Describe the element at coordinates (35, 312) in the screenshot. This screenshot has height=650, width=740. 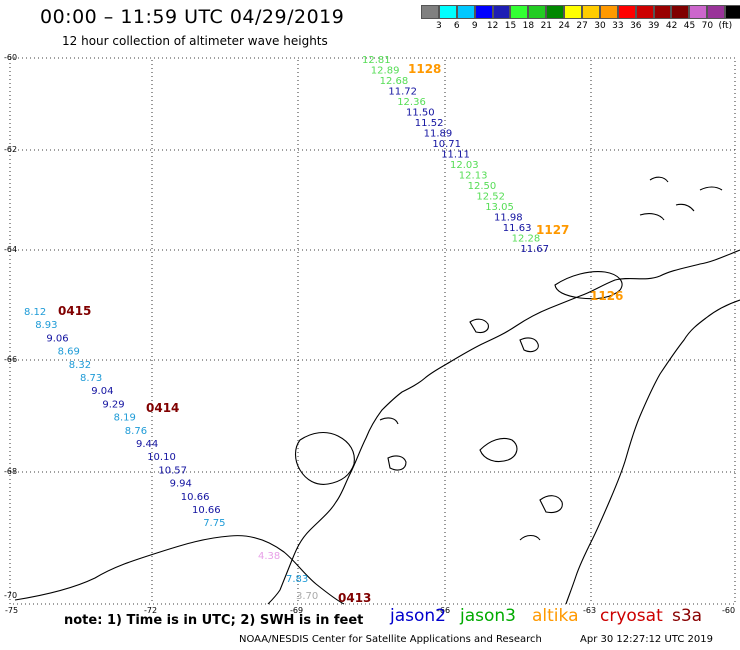
I see `wave-height-label: 8.12` at that location.